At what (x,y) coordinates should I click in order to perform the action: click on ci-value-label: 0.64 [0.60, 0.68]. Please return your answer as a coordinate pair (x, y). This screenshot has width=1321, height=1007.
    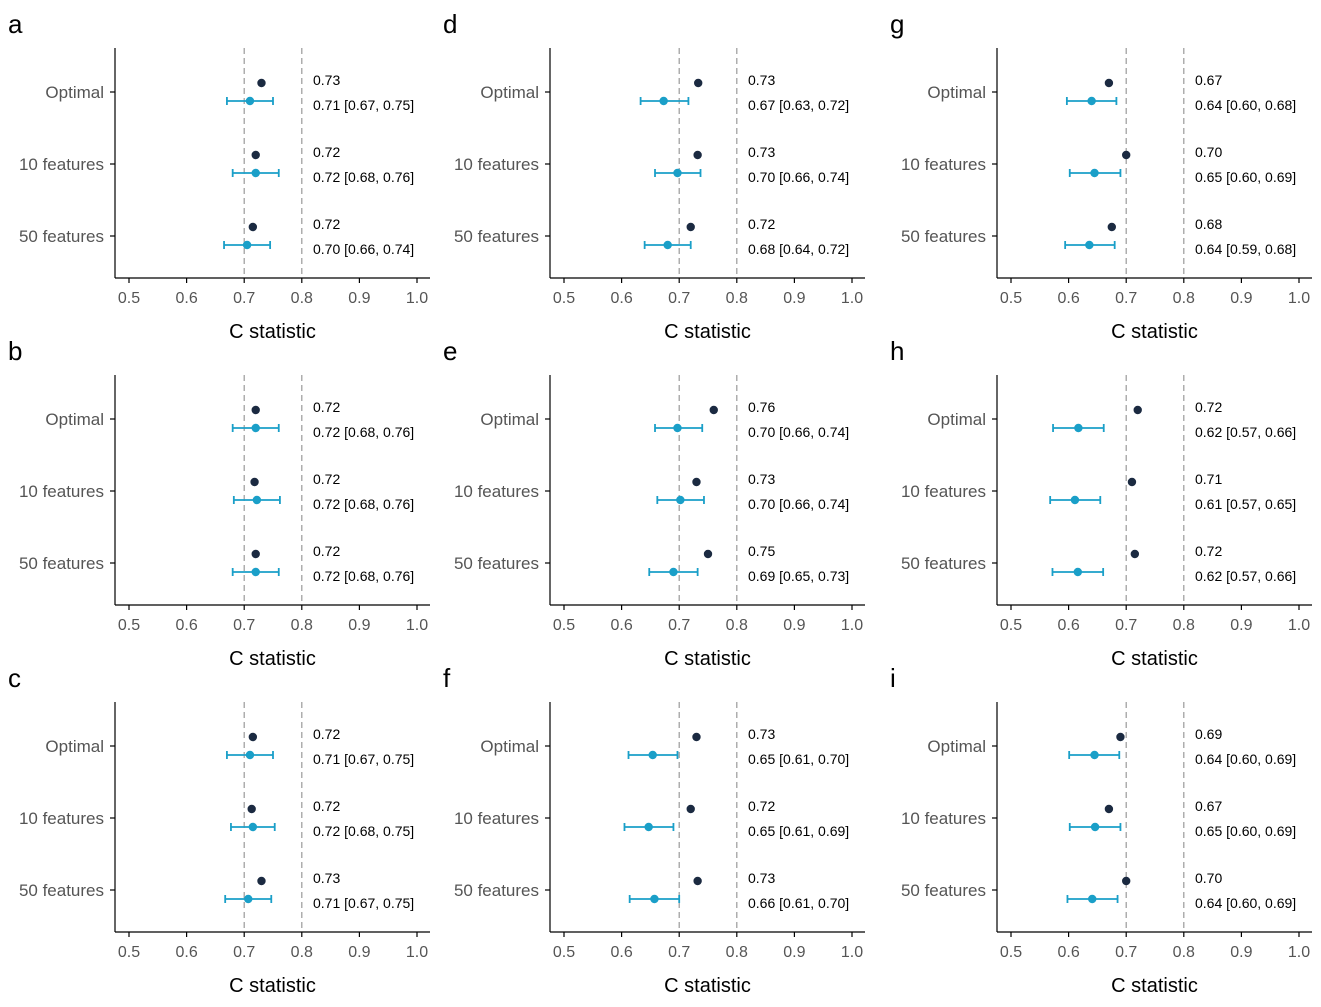
    Looking at the image, I should click on (1245, 105).